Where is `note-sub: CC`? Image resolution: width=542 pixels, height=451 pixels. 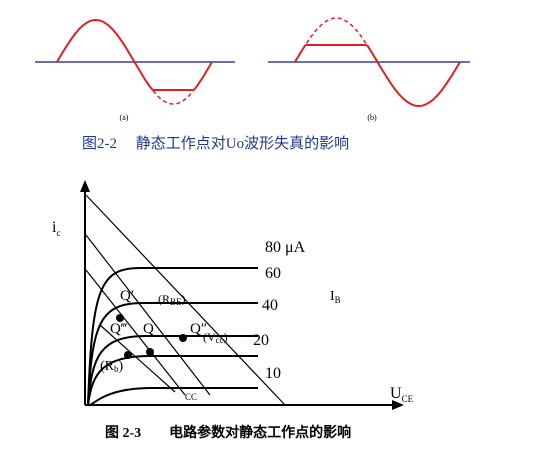
note-sub: CC is located at coordinates (191, 397).